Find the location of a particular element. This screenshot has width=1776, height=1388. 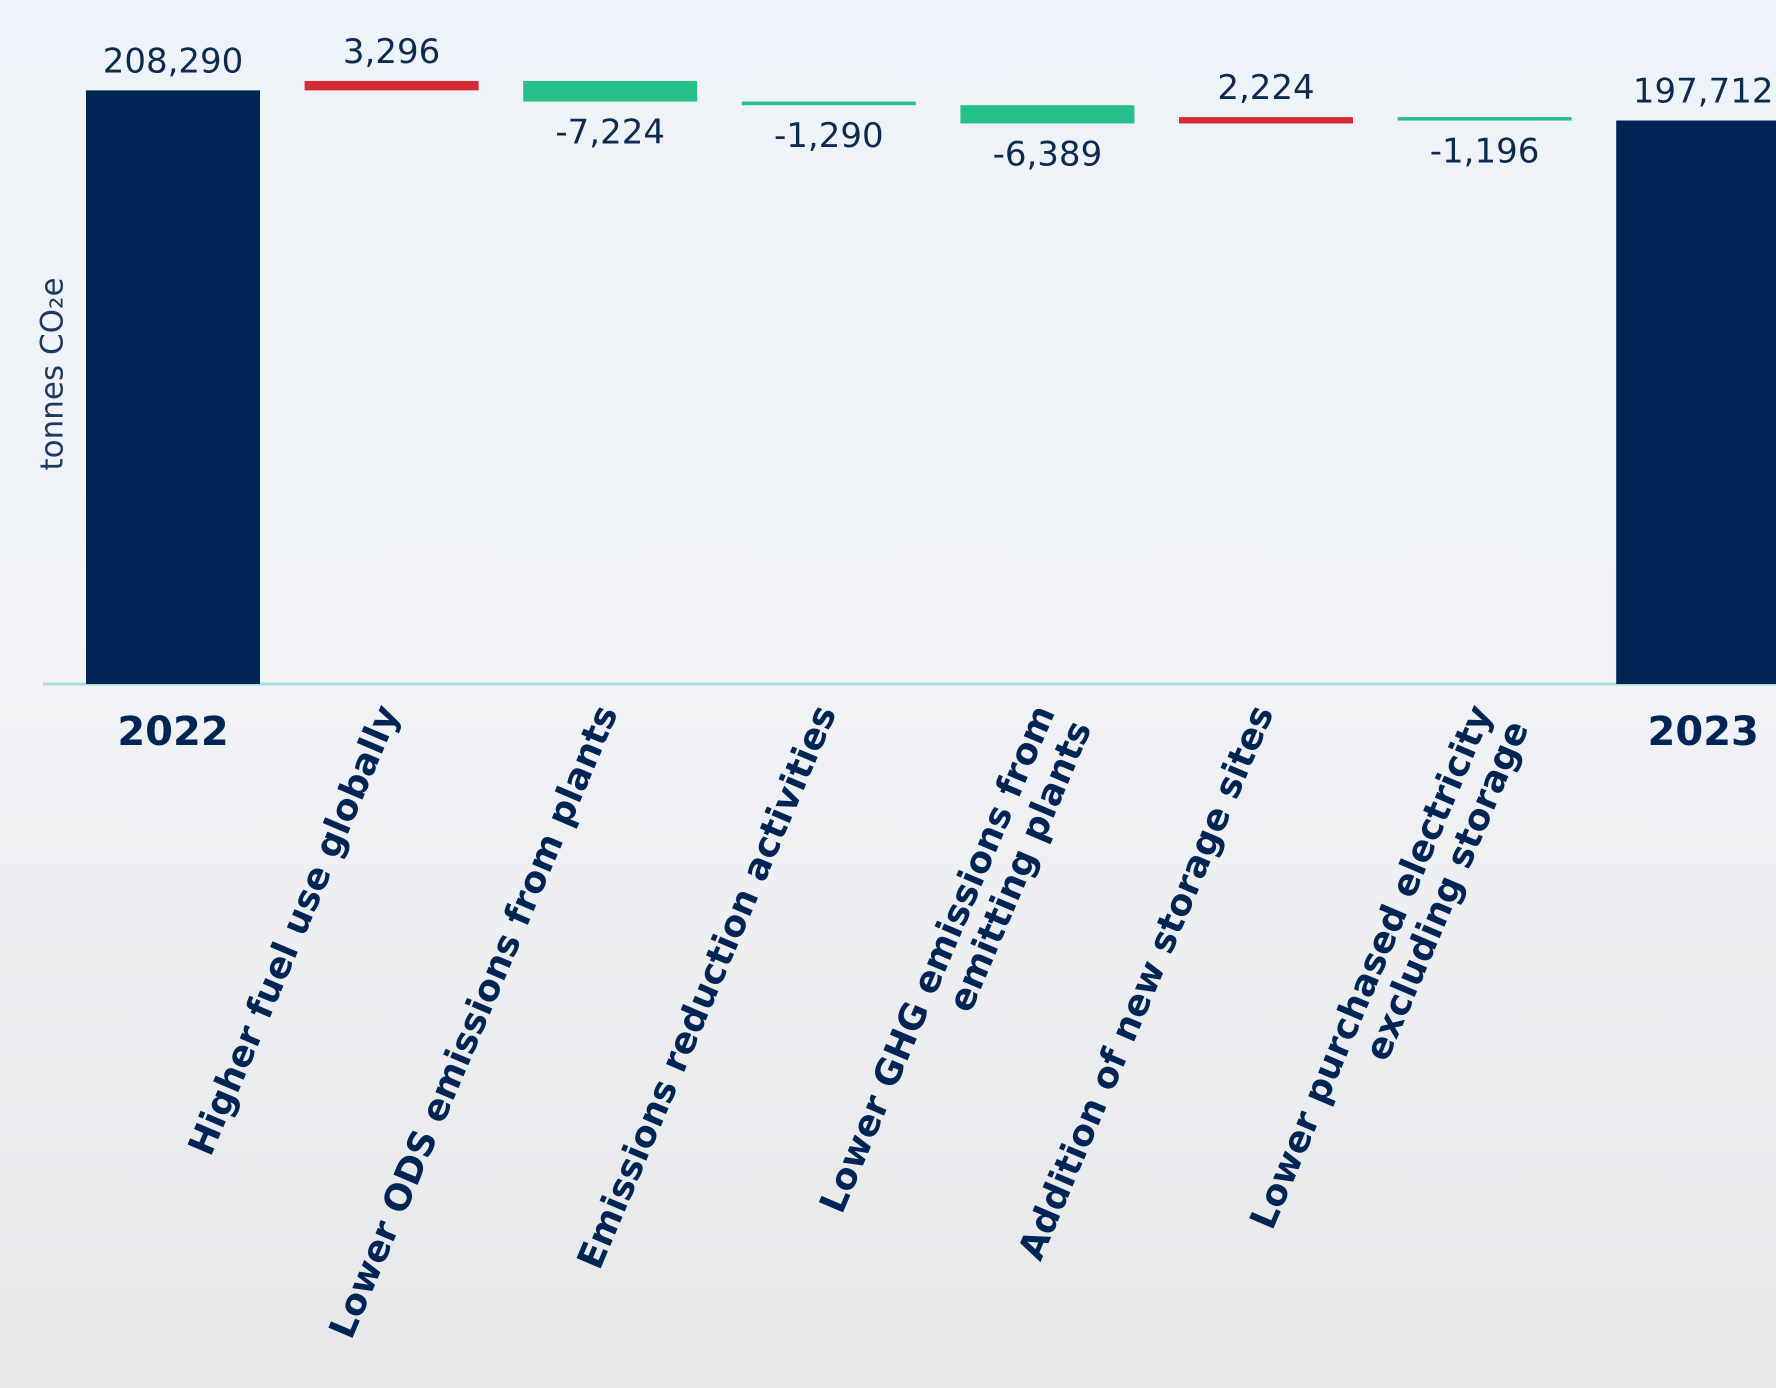

x-tick-label-line: Lower purchased electricity is located at coordinates (1372, 967).